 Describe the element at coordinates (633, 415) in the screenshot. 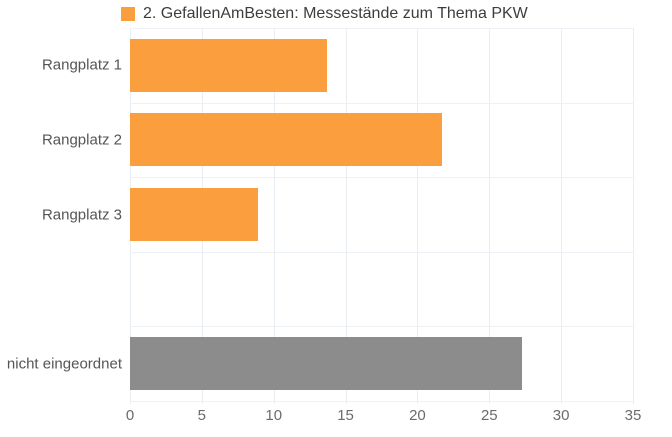

I see `x-tick-label-35: 35` at that location.